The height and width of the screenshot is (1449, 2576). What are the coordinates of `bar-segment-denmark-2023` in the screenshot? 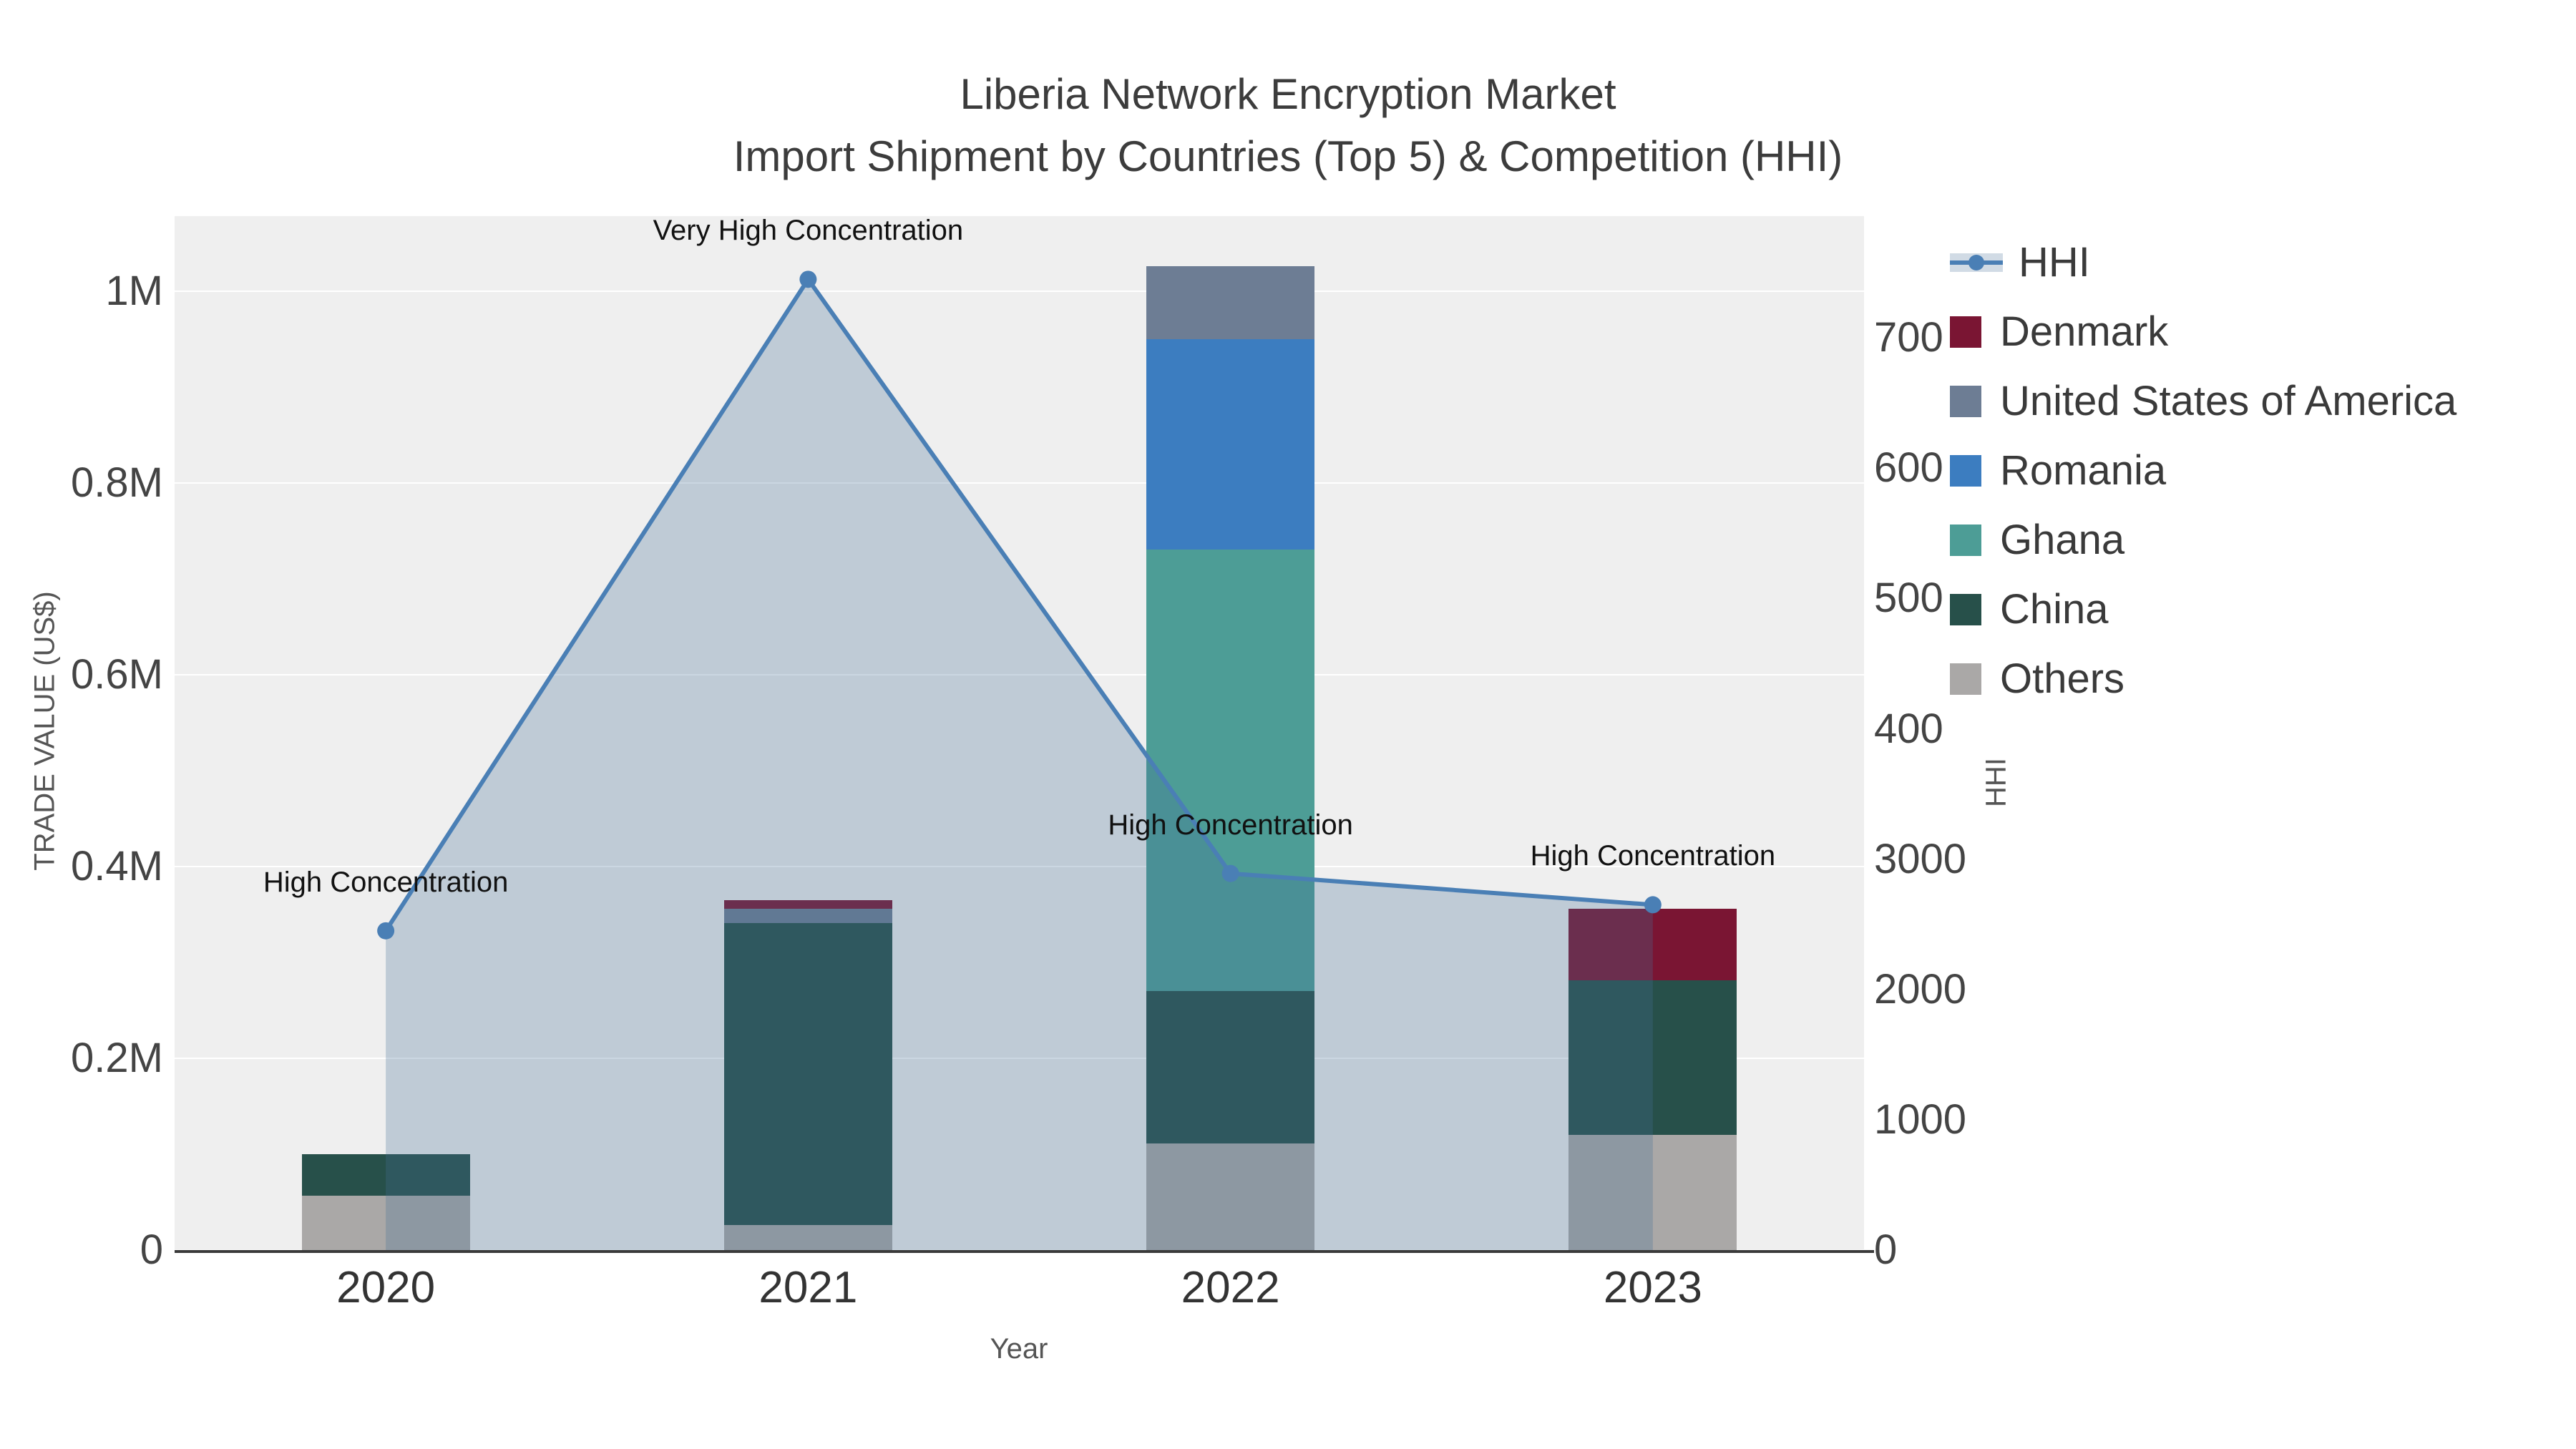 It's located at (1652, 944).